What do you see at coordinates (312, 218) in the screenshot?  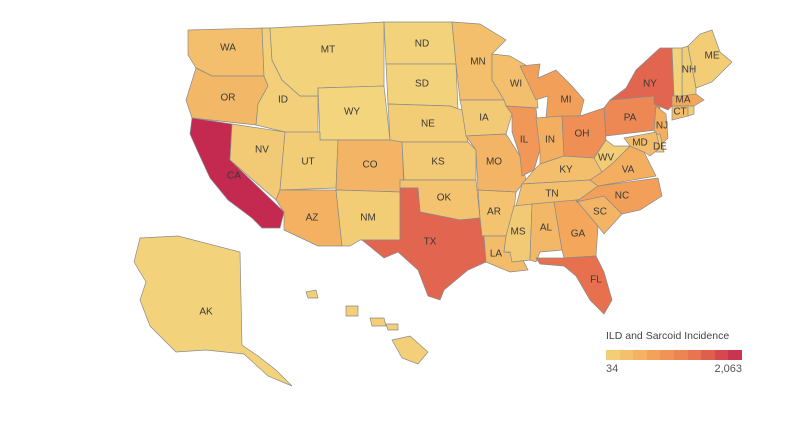 I see `state-label-az: AZ` at bounding box center [312, 218].